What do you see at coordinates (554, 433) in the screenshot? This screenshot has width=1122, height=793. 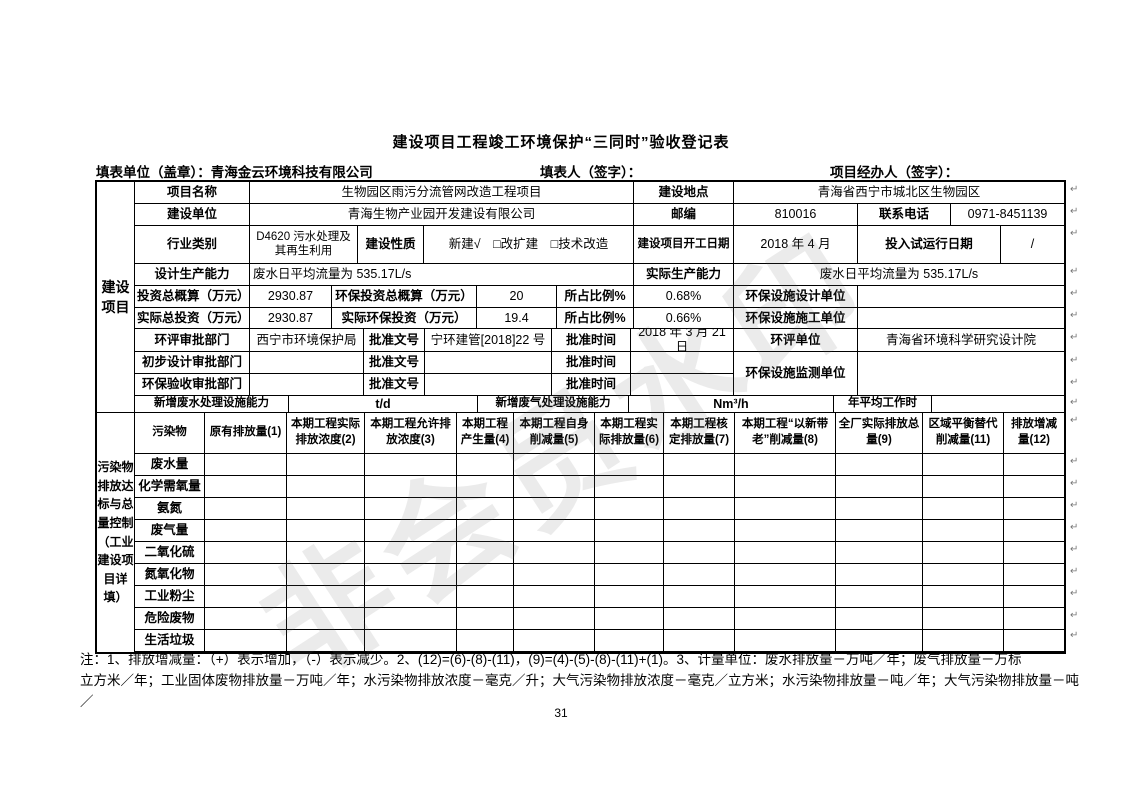 I see `col-header-self-reduction: 本期工程自身削减量(5)` at bounding box center [554, 433].